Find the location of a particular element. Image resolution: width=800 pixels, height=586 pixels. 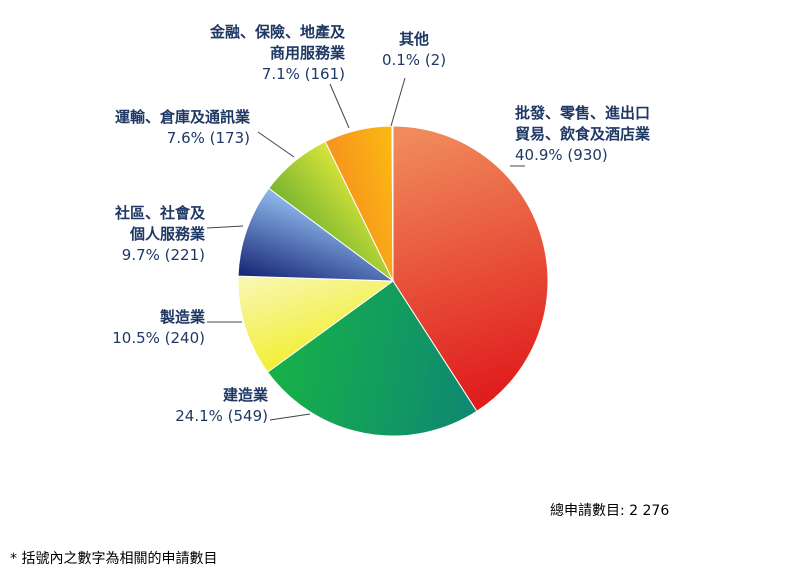

slice-value-text: 7.6% (173) is located at coordinates (208, 138).